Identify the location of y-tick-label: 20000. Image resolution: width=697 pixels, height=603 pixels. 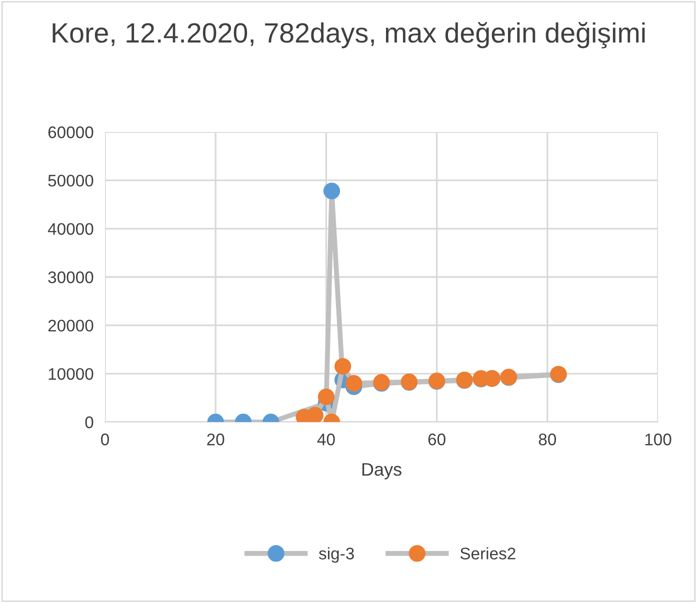
(71, 326).